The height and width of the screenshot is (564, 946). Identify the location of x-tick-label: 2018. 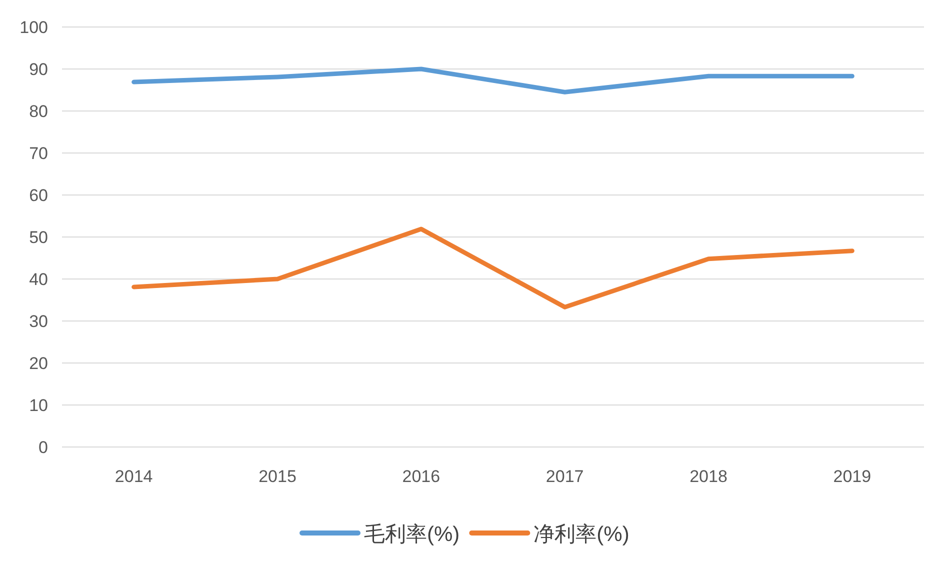
(709, 476).